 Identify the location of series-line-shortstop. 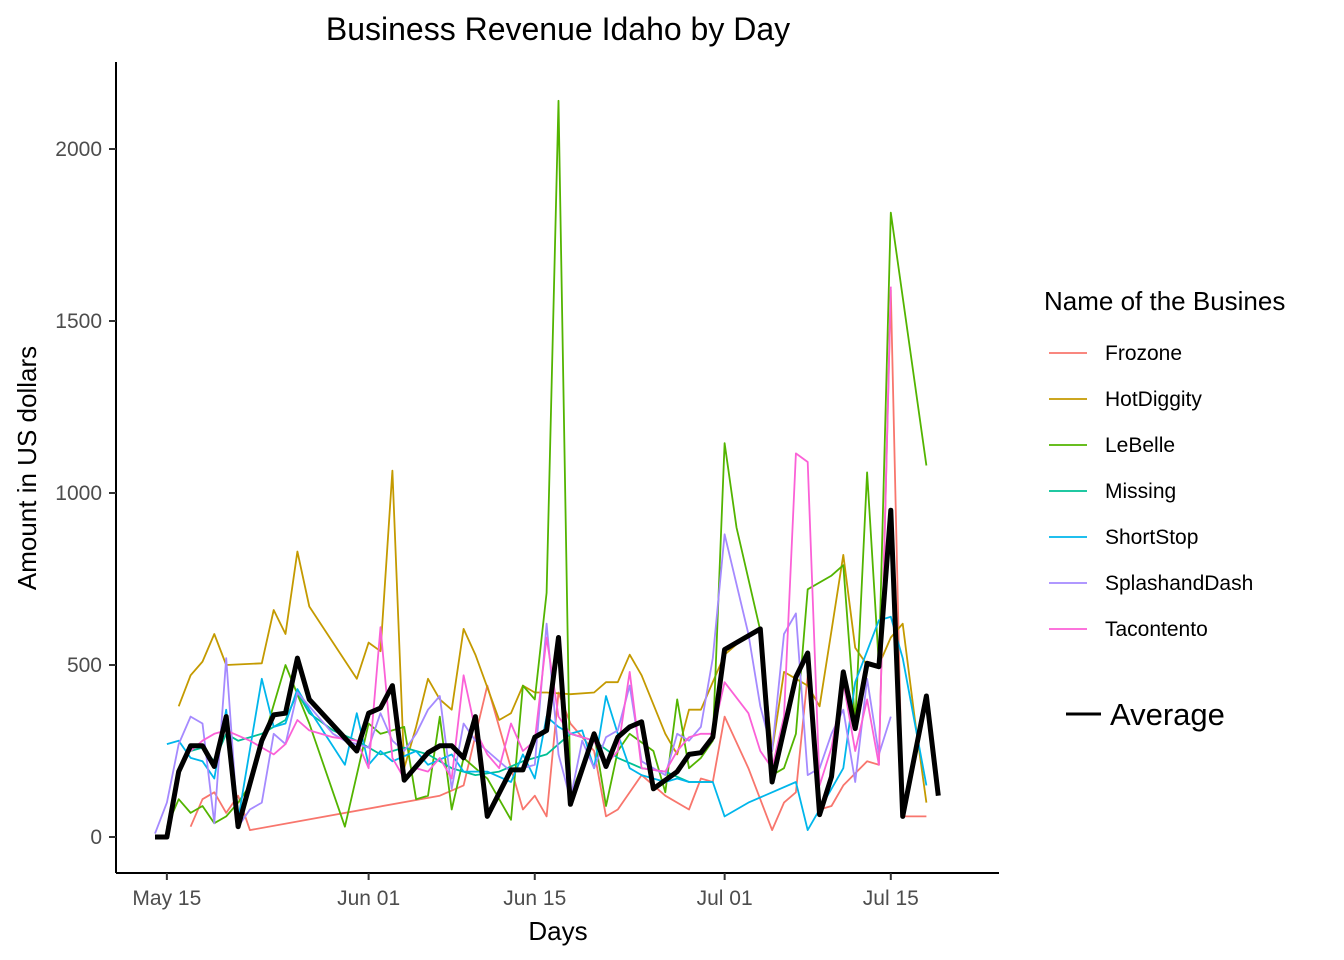
(547, 723).